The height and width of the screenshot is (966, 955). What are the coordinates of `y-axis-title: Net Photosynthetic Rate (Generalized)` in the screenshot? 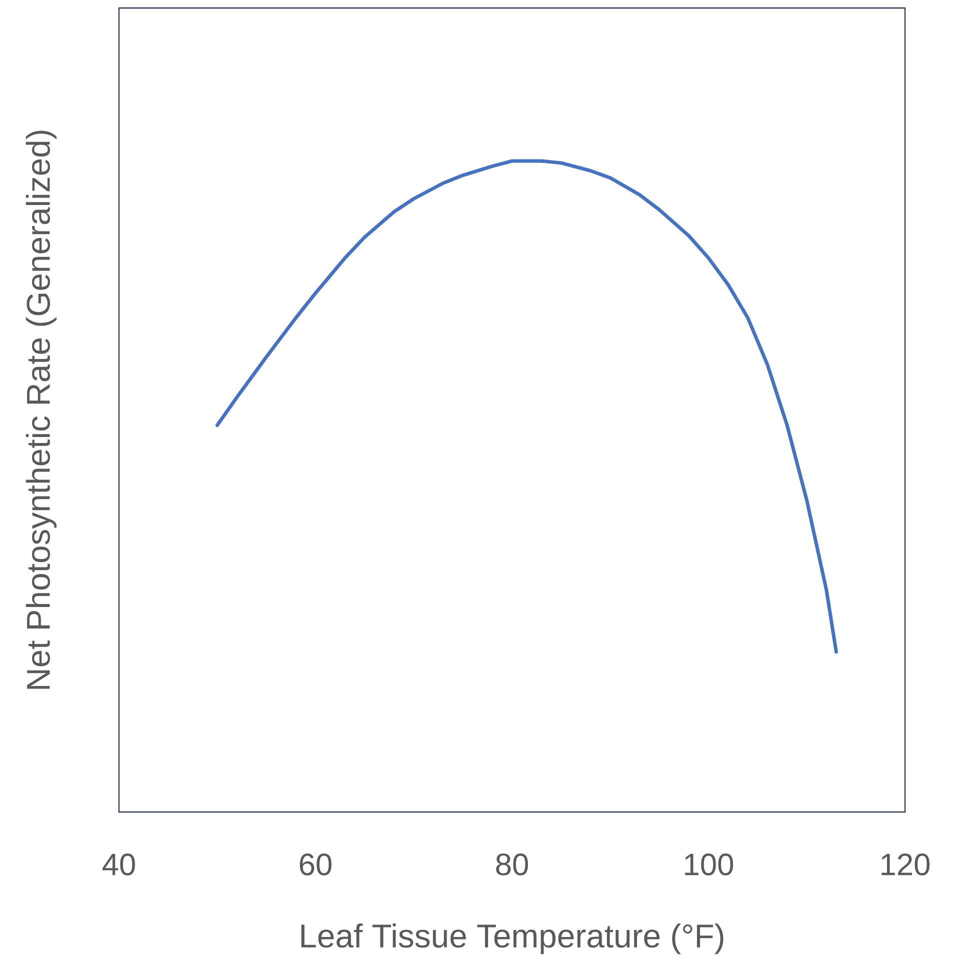 It's located at (41, 409).